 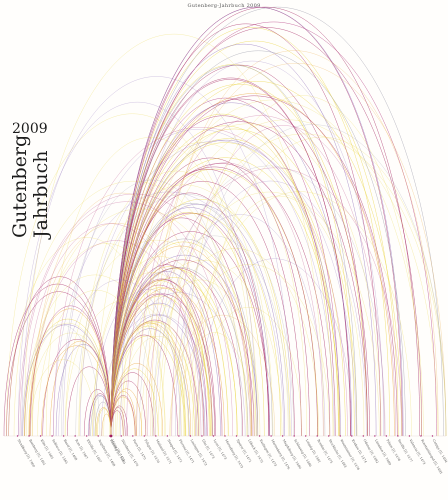 I want to click on title-gutenberg: Gutenberg, so click(x=20, y=186).